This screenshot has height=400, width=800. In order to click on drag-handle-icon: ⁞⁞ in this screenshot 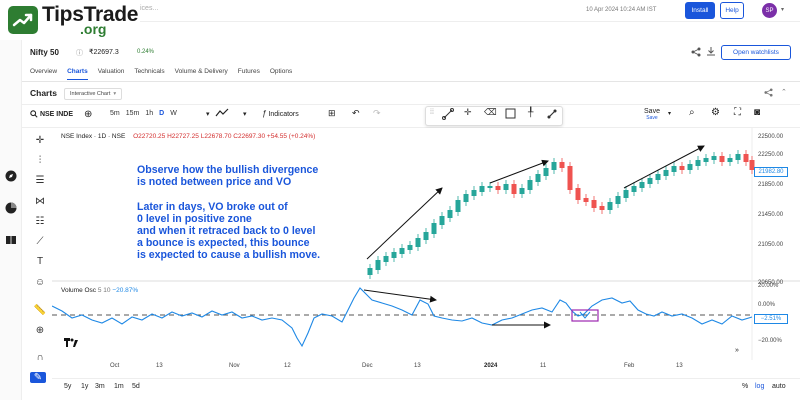, I will do `click(432, 112)`.